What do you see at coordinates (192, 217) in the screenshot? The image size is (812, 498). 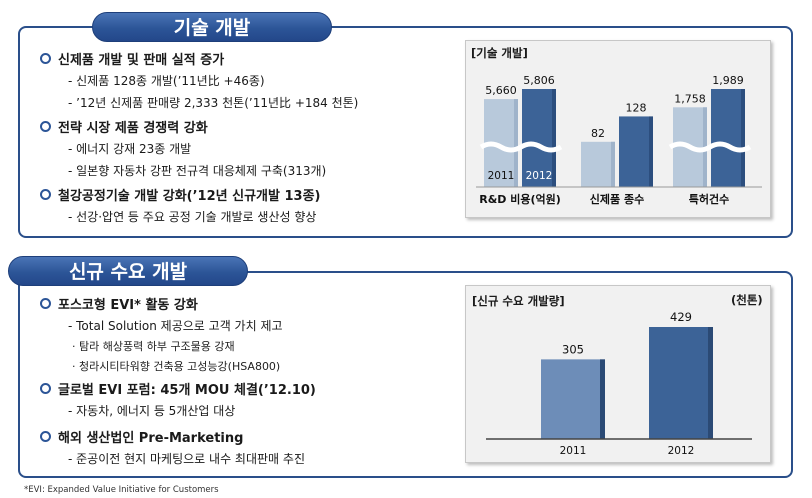 I see `sub-item: - 선강·압연 등 주요 공정 기술 개발로 생산성 향상` at bounding box center [192, 217].